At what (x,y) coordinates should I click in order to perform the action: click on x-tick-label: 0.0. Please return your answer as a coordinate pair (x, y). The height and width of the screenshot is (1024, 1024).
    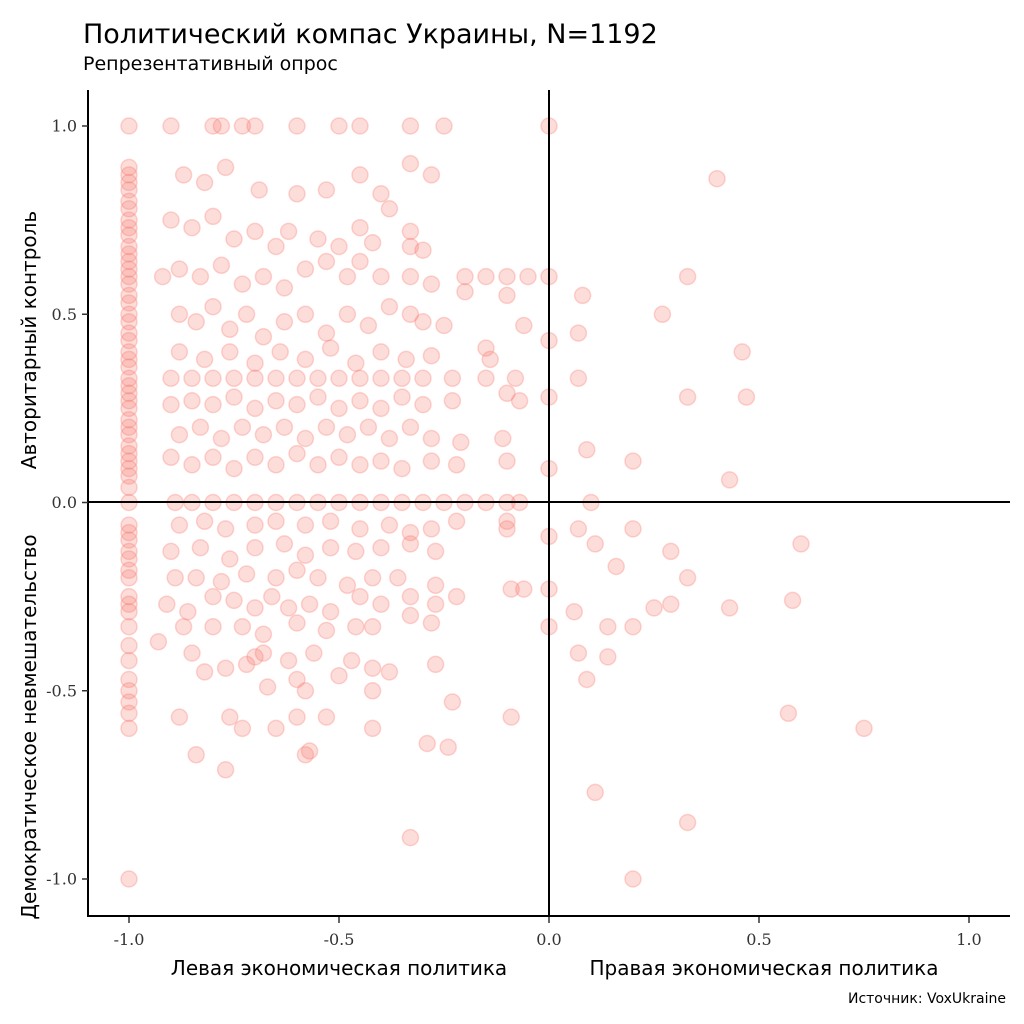
    Looking at the image, I should click on (548, 939).